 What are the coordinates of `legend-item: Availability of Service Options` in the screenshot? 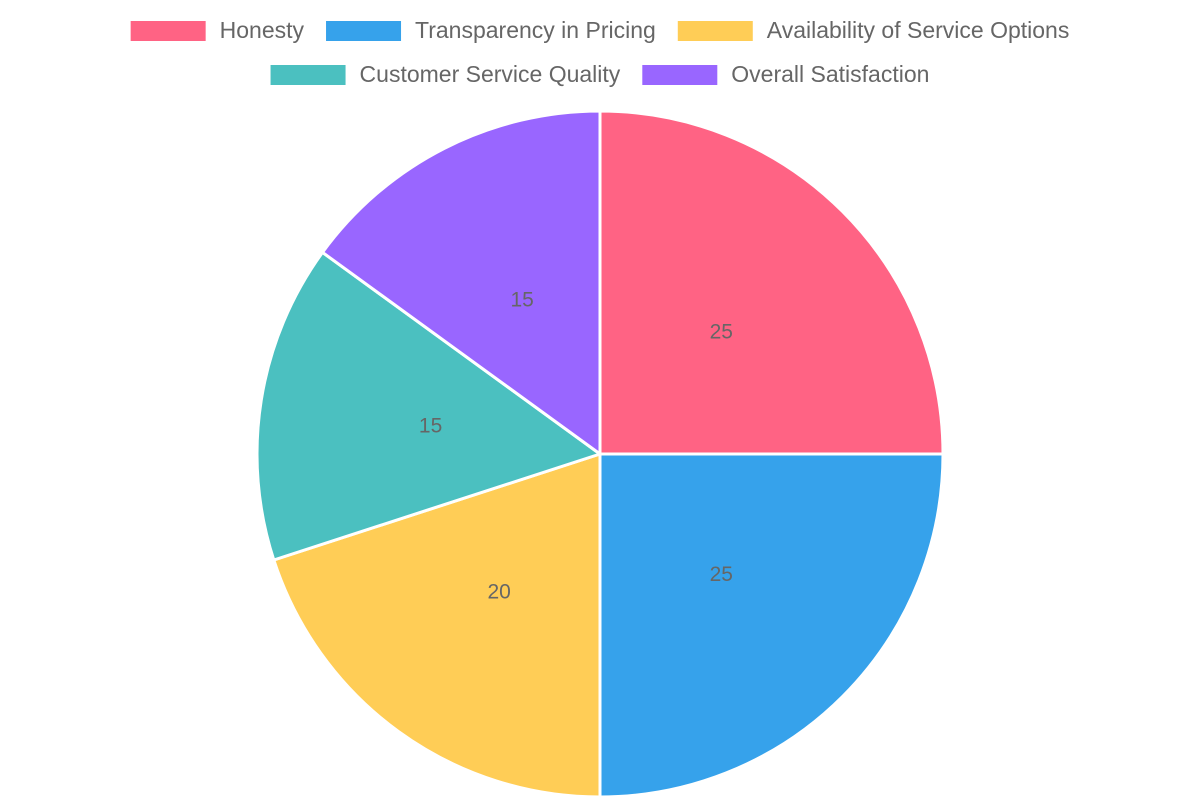 It's located at (873, 30).